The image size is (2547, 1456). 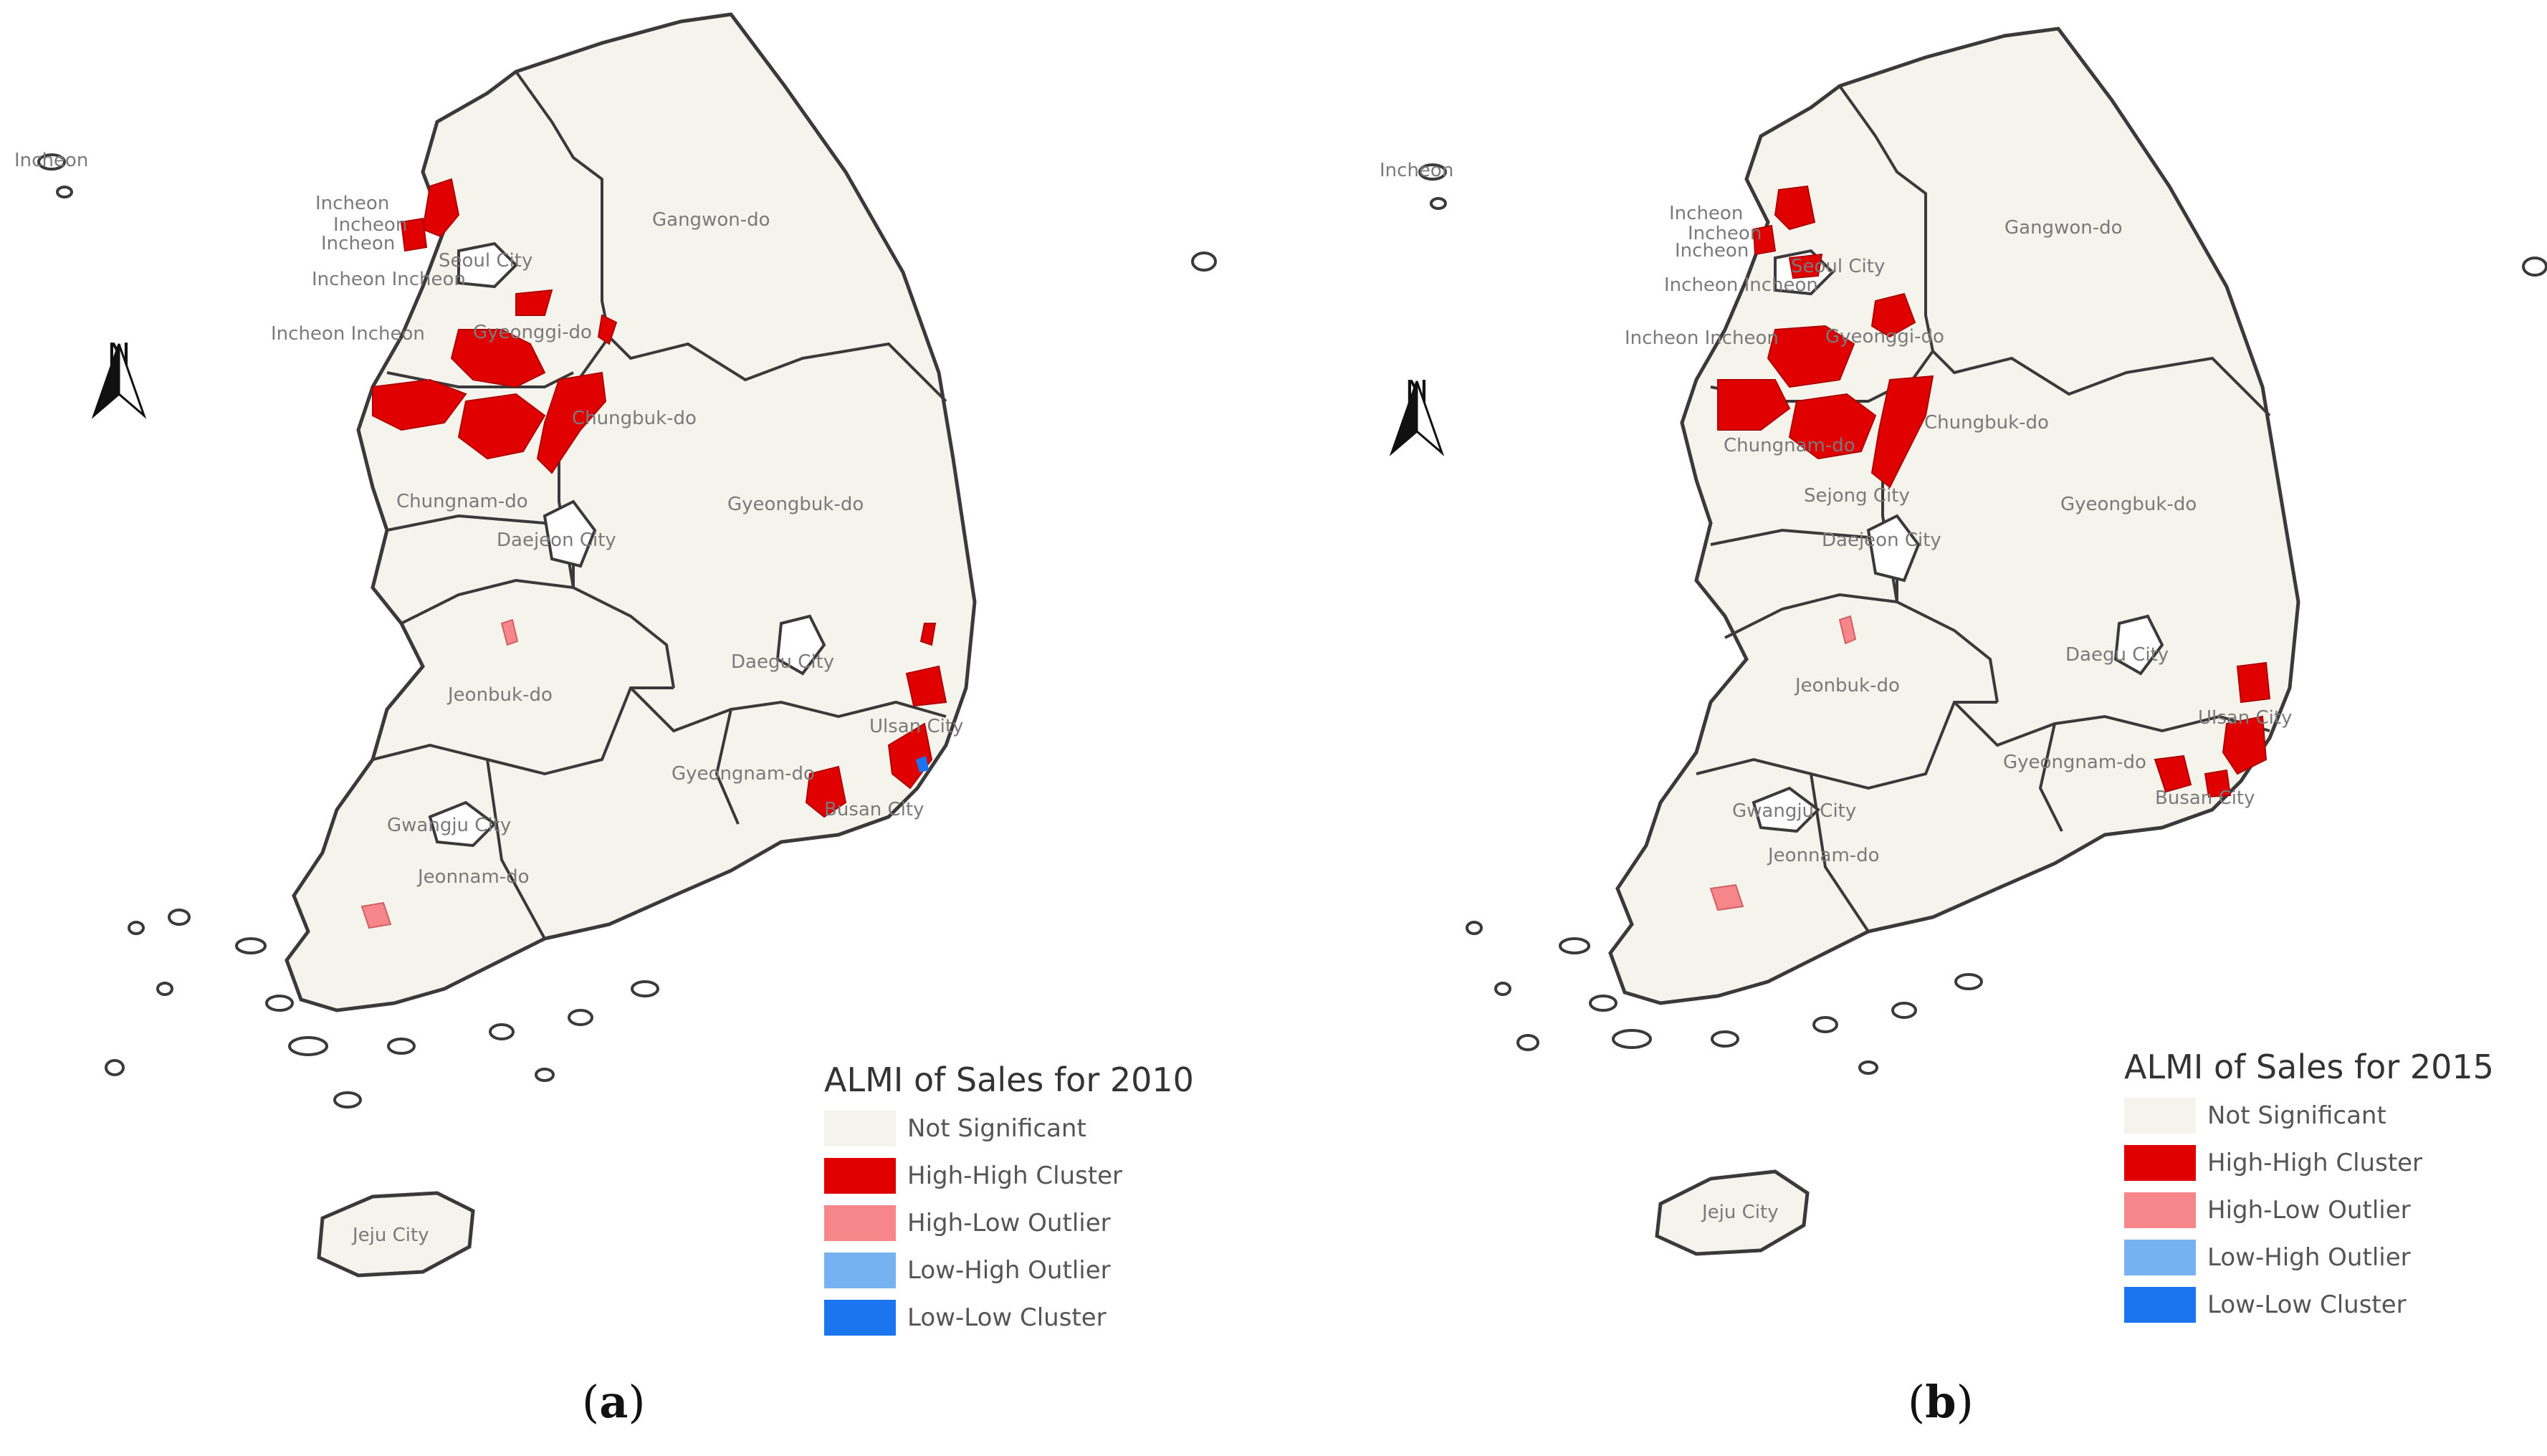 I want to click on caption-a: (a), so click(x=614, y=1402).